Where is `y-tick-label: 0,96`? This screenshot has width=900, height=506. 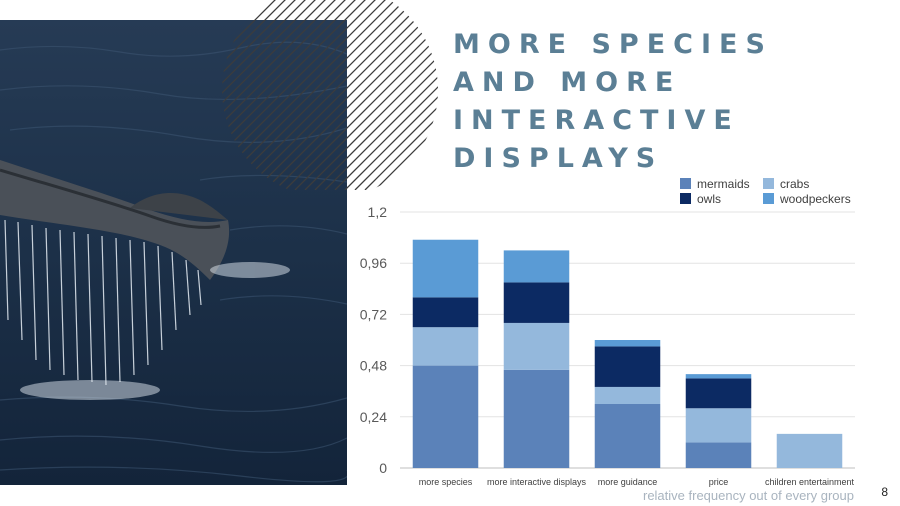
y-tick-label: 0,96 is located at coordinates (373, 263).